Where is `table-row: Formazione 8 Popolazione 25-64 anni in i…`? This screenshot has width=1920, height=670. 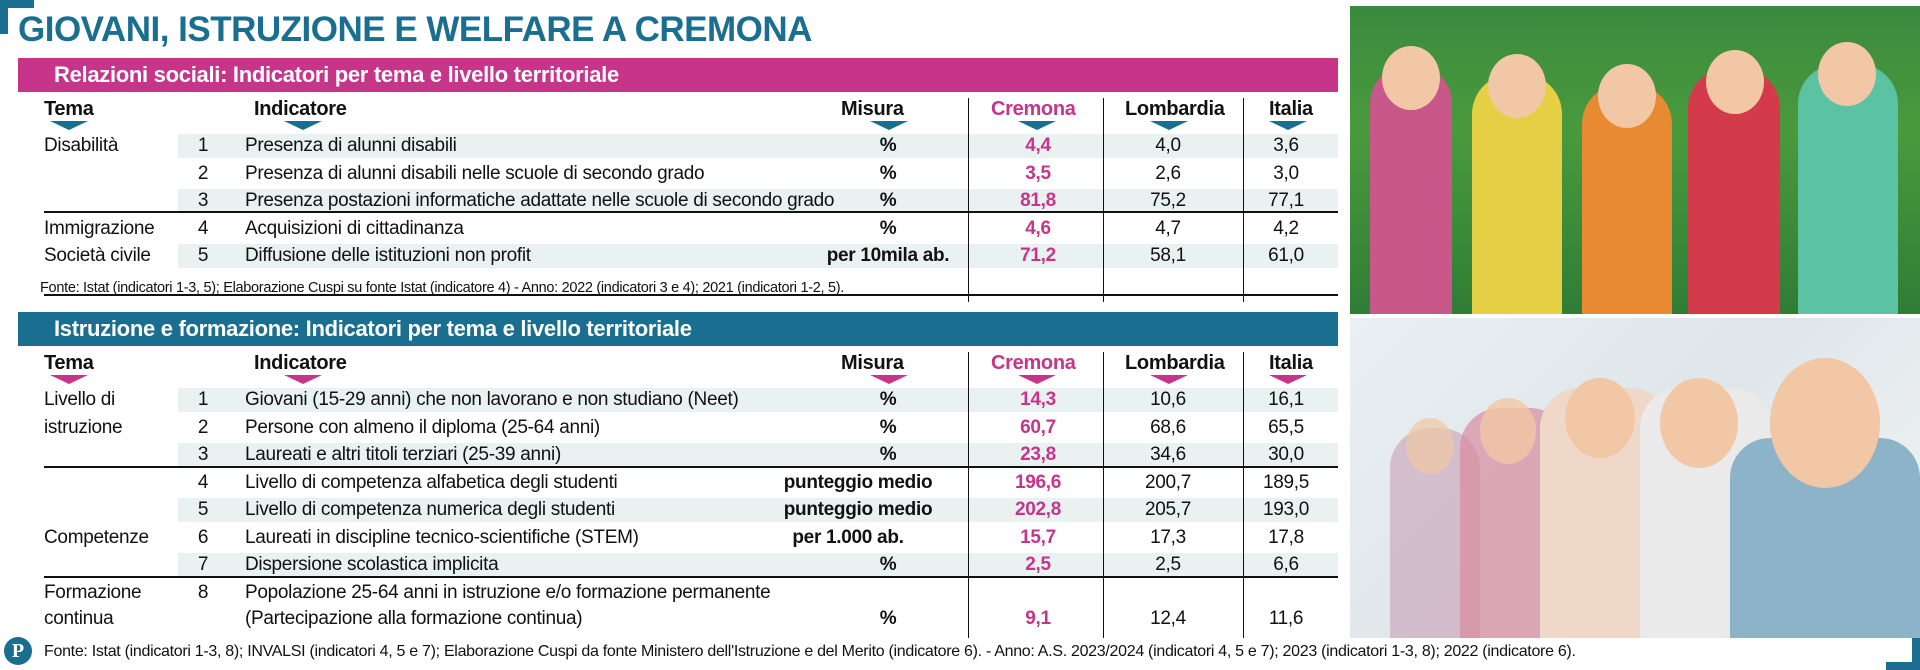 table-row: Formazione 8 Popolazione 25-64 anni in i… is located at coordinates (407, 592).